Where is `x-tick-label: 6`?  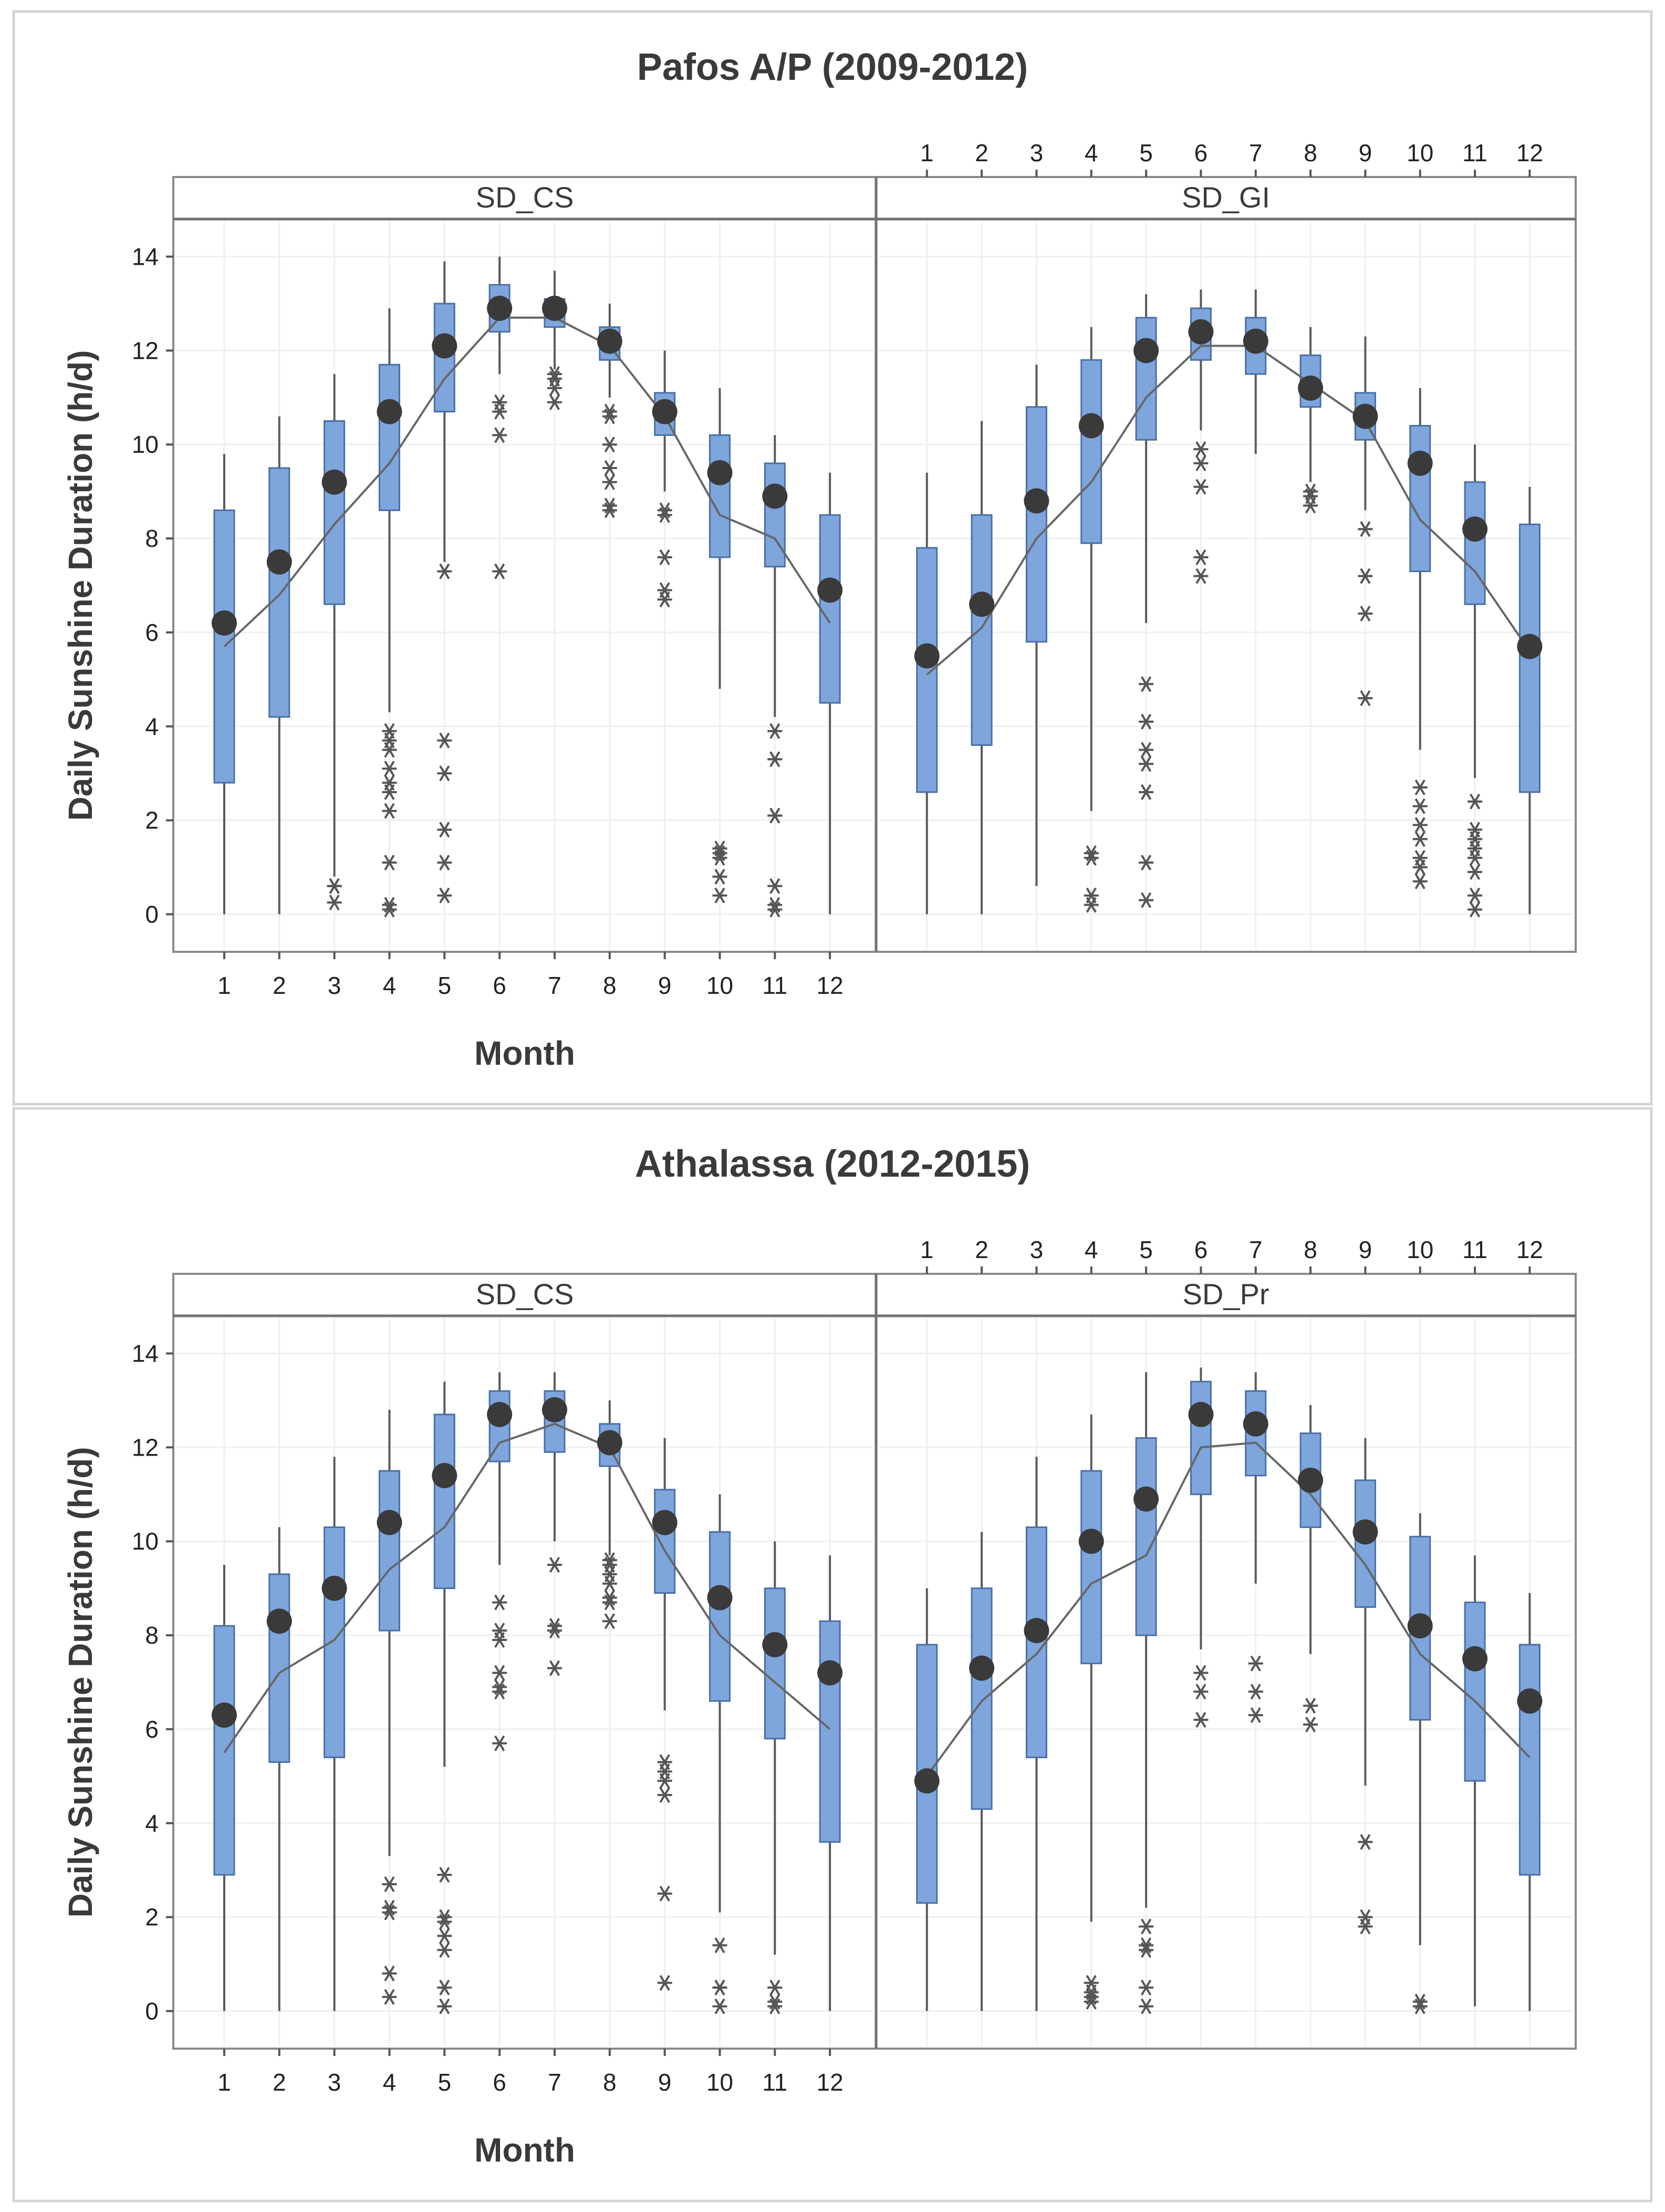
x-tick-label: 6 is located at coordinates (1201, 153).